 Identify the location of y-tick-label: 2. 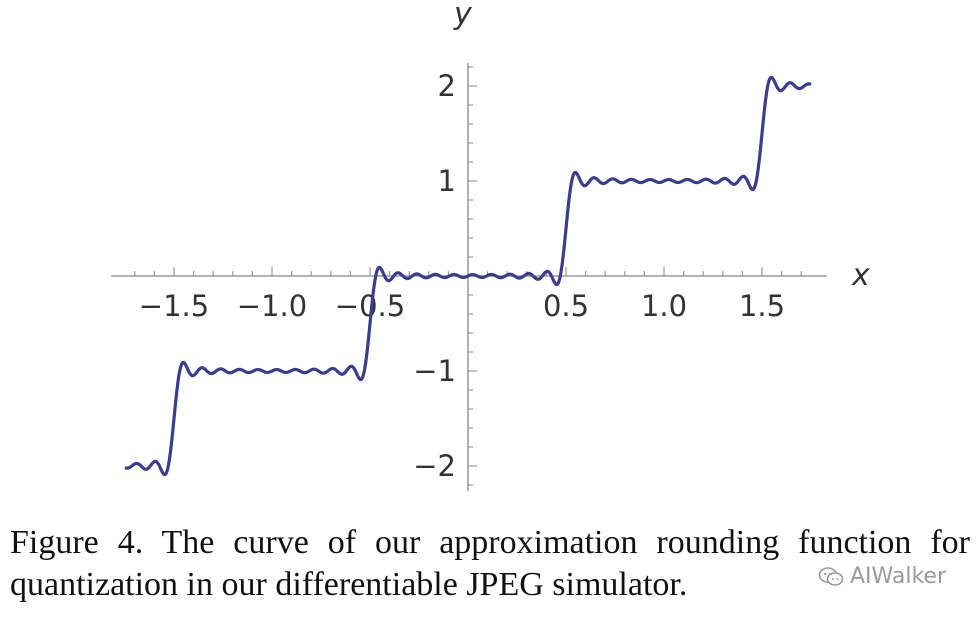
(447, 86).